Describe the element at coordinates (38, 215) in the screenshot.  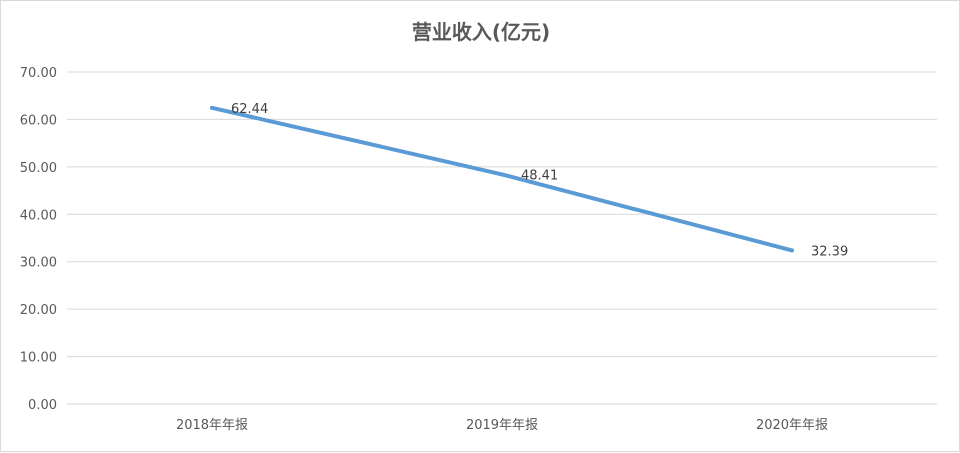
I see `y-tick-label: 40.00` at that location.